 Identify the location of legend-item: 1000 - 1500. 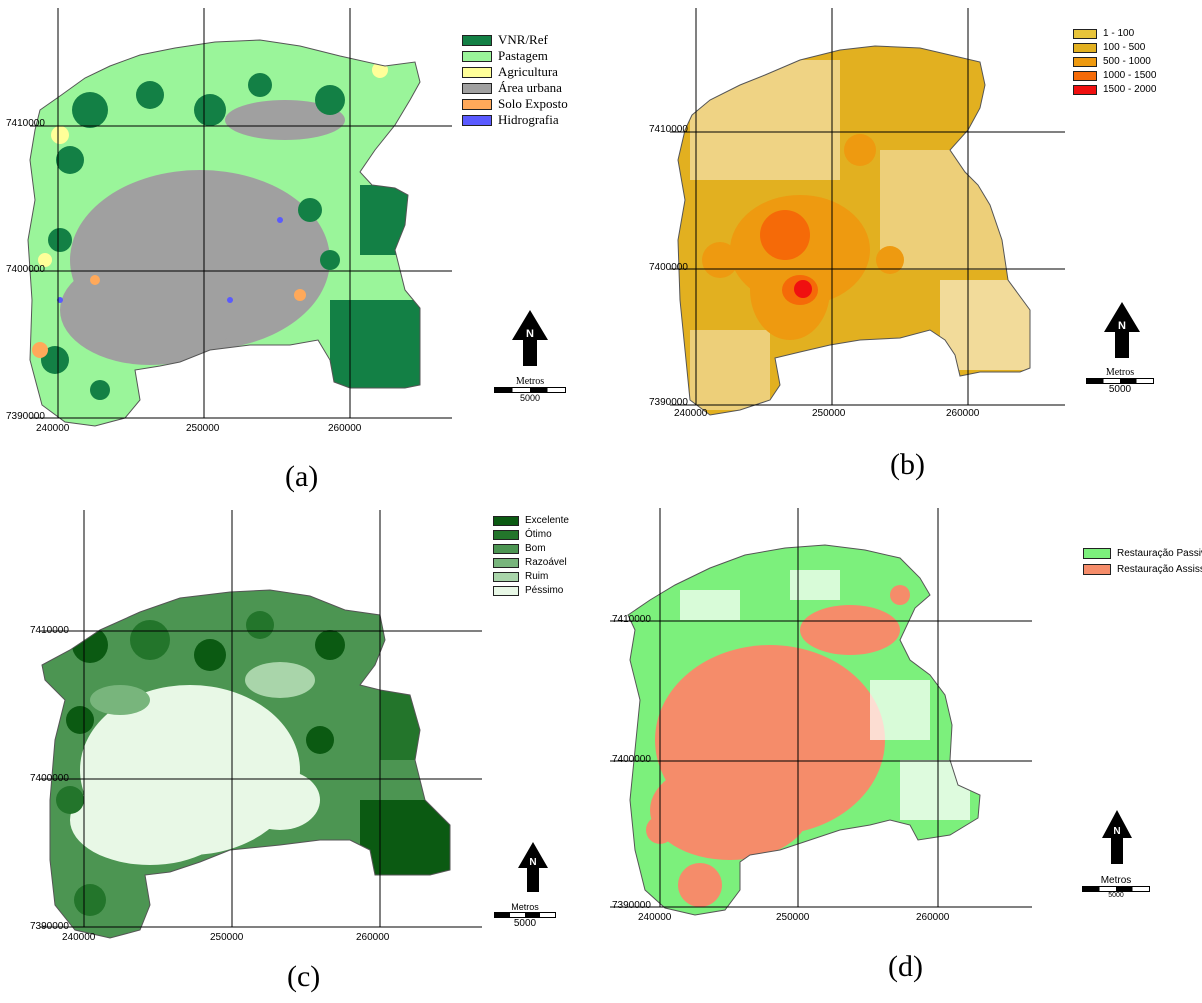
(1114, 75).